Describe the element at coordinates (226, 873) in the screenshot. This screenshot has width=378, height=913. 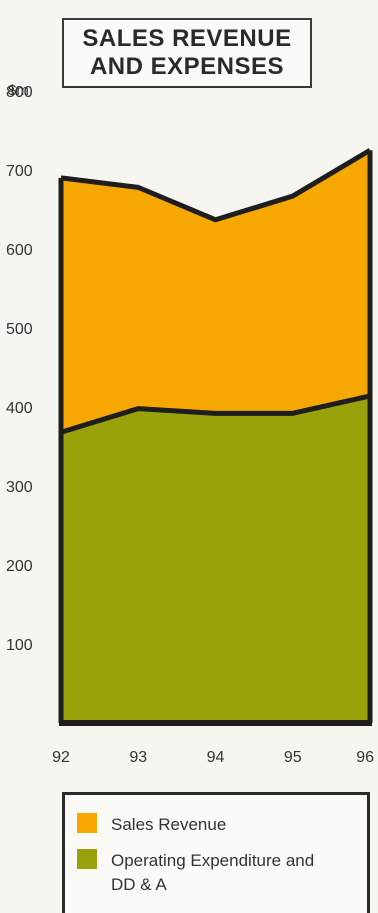
I see `legend-label-operating-expenditure: Operating Expenditure and DD & A` at that location.